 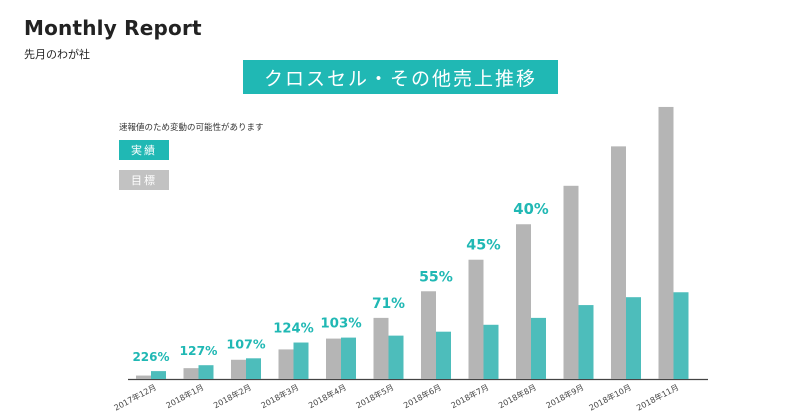 I want to click on percent-label: 71%, so click(x=388, y=304).